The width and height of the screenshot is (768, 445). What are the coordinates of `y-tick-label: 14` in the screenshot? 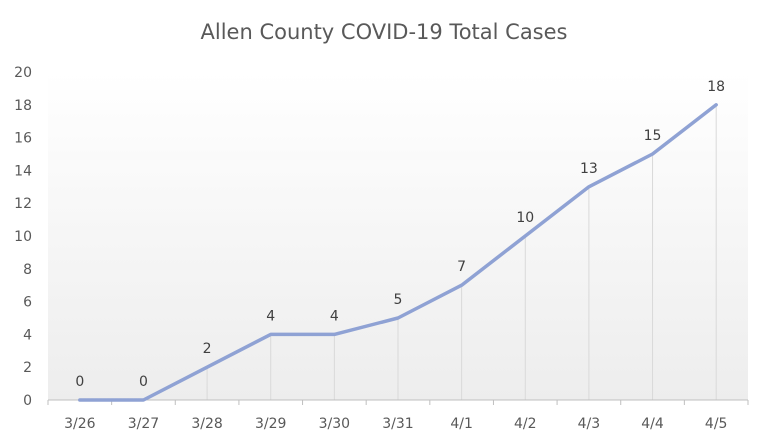 It's located at (23, 171).